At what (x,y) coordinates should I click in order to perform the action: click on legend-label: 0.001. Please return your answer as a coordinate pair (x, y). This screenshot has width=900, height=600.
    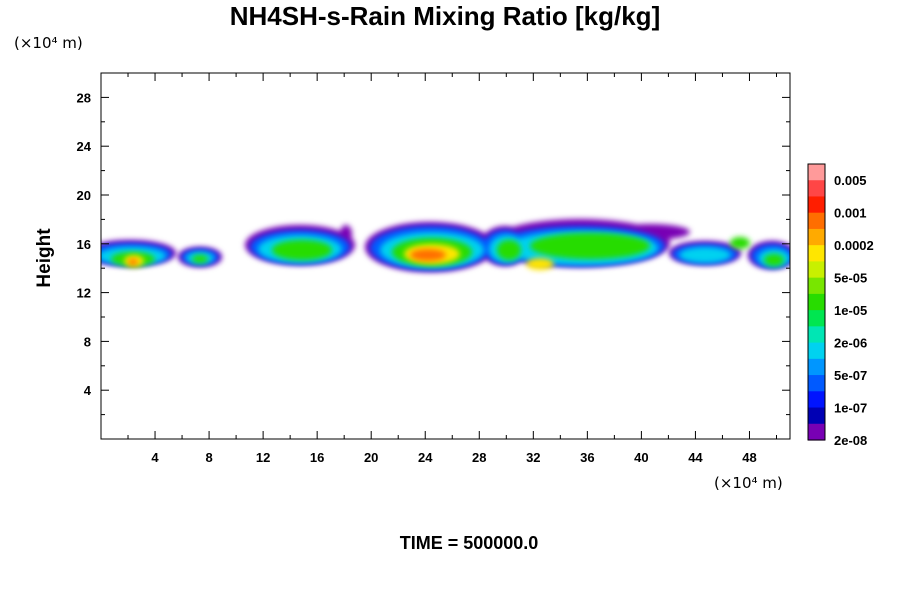
    Looking at the image, I should click on (850, 213).